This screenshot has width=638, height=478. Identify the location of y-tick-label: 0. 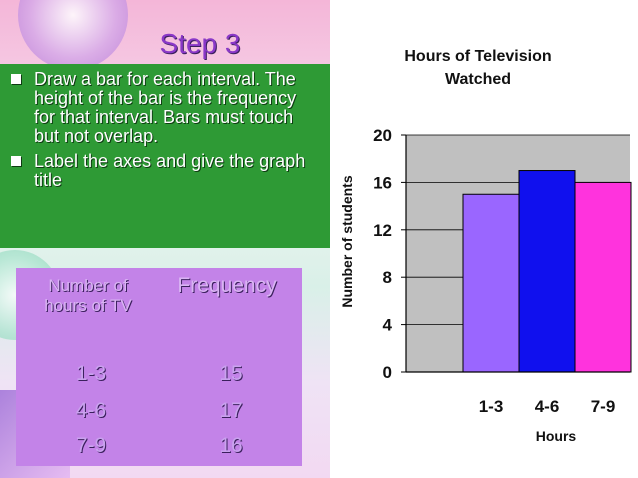
(387, 372).